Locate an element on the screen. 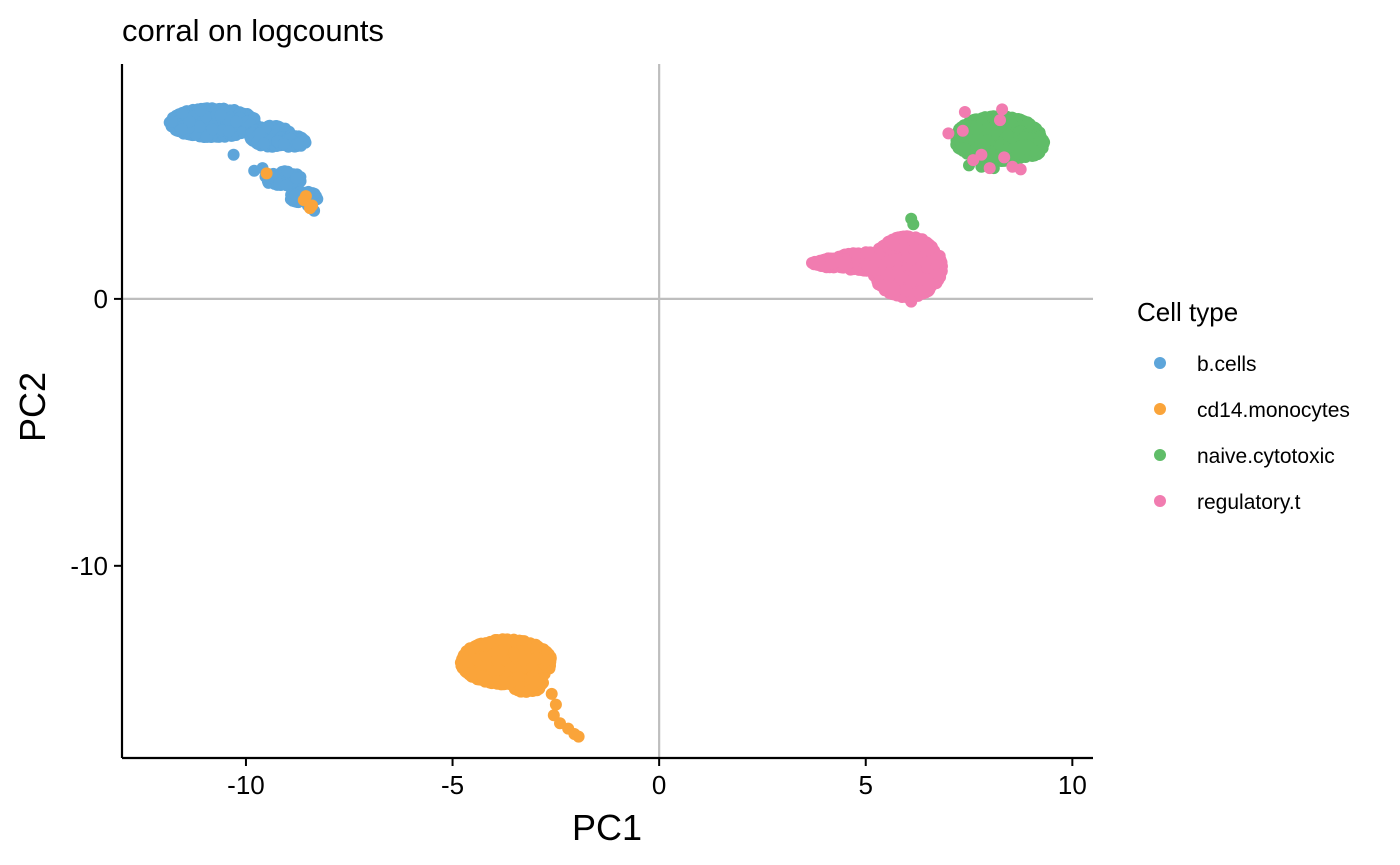 The width and height of the screenshot is (1400, 865). chart-title: corral on logcounts is located at coordinates (253, 30).